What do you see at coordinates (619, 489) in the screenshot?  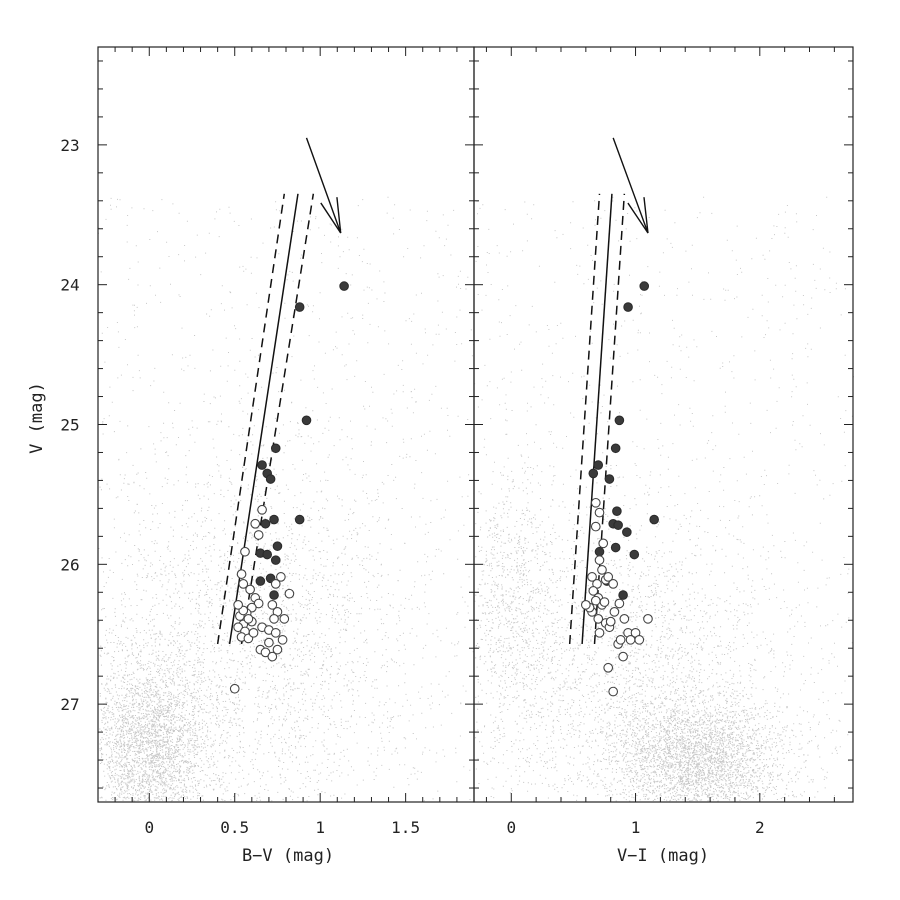 I see `right-data-points` at bounding box center [619, 489].